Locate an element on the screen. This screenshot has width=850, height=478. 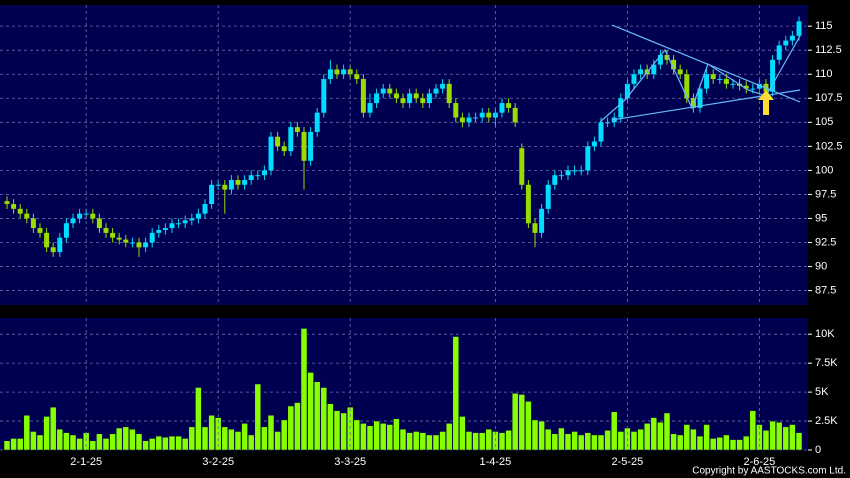
x-tick-label: 3-2-25 is located at coordinates (218, 462).